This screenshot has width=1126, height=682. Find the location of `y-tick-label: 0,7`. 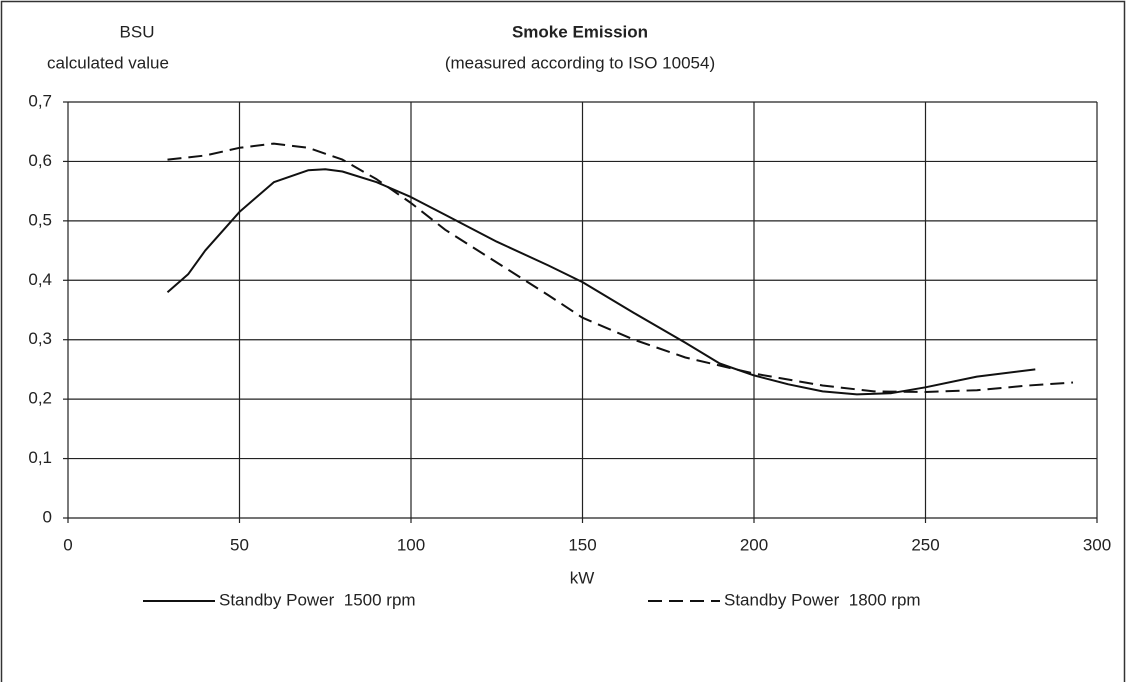

y-tick-label: 0,7 is located at coordinates (40, 100).